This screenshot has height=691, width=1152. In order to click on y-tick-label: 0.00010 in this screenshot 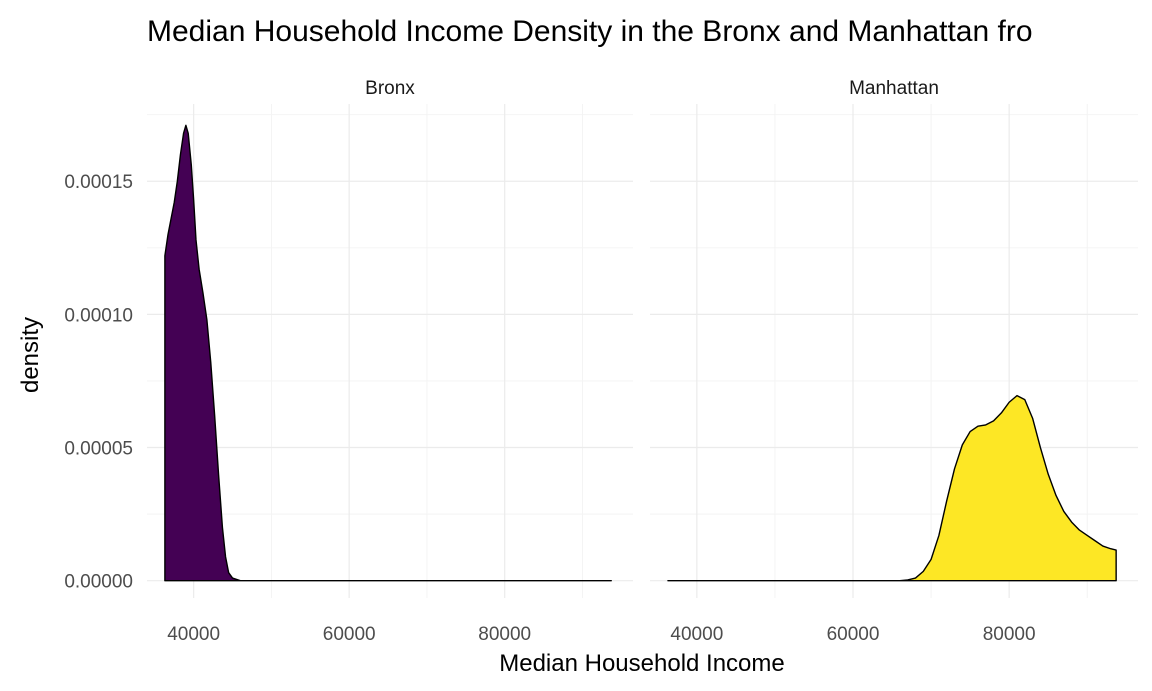, I will do `click(98, 315)`.